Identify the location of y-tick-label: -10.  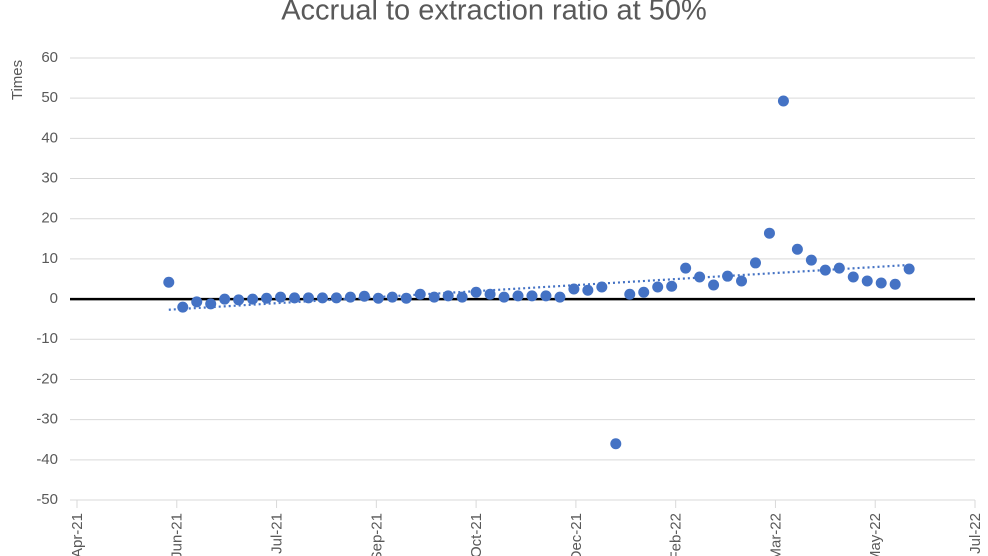
(47, 338).